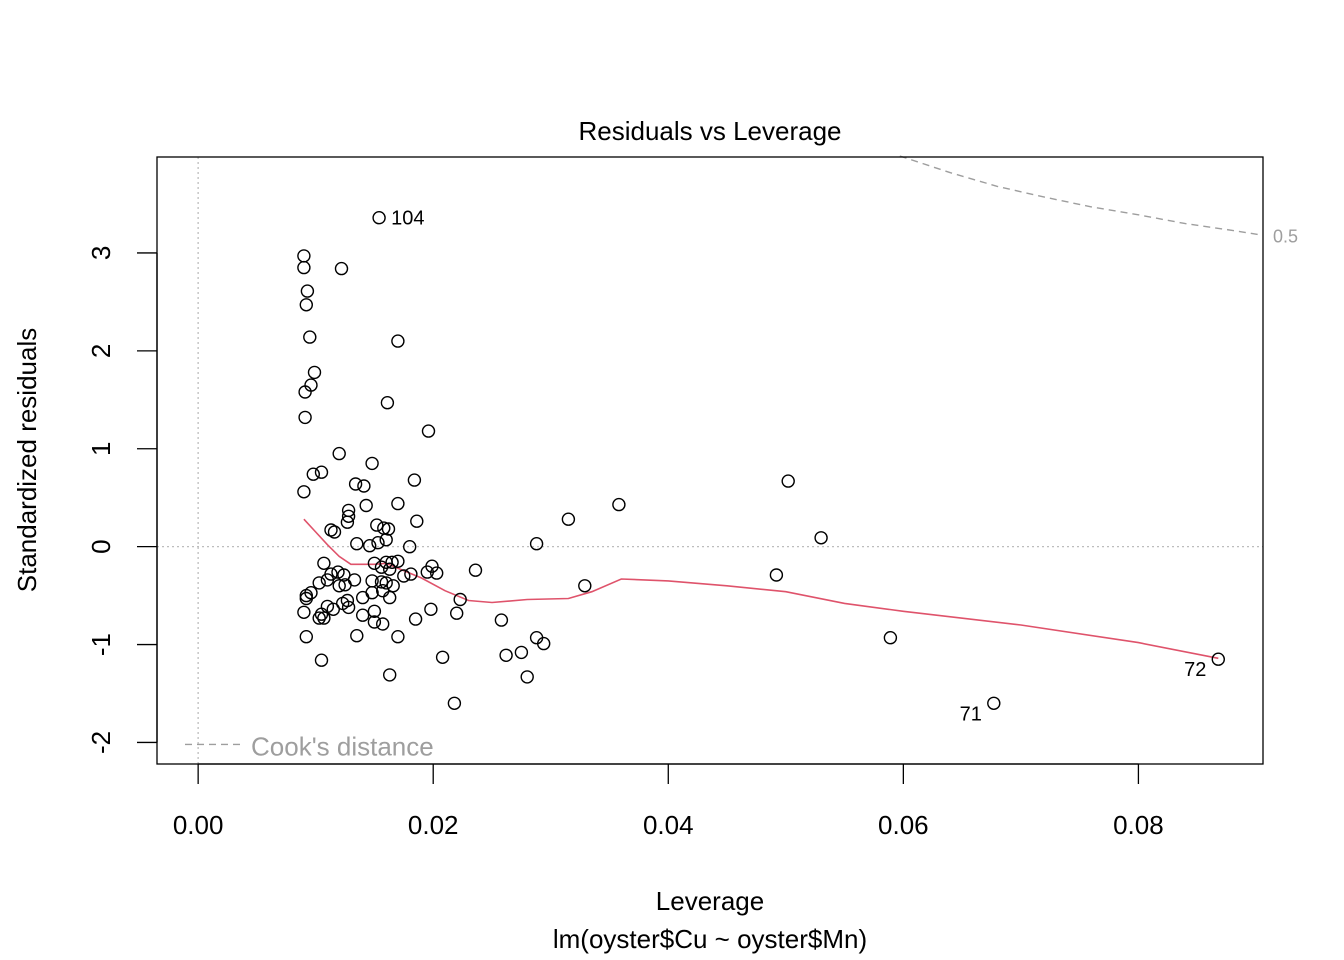  What do you see at coordinates (903, 825) in the screenshot?
I see `x-tick-label: 0.06` at bounding box center [903, 825].